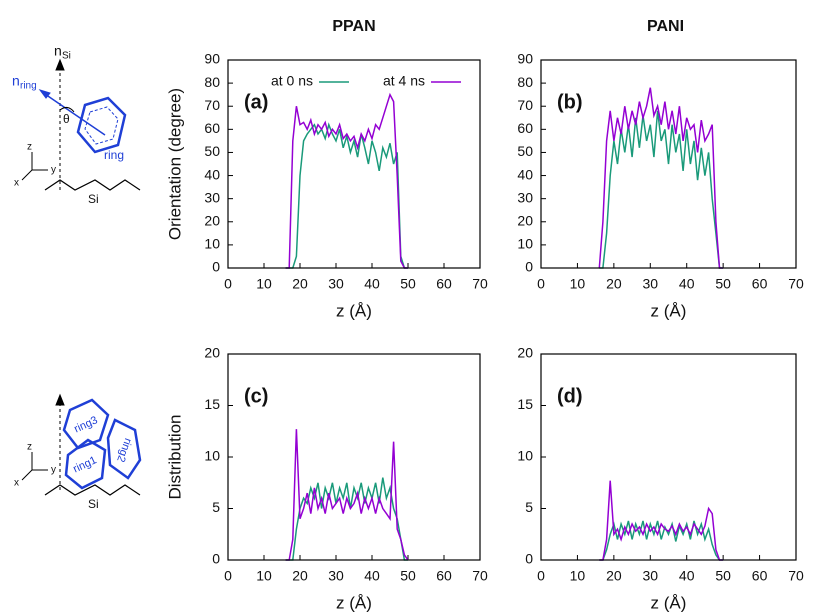 This screenshot has width=816, height=615. I want to click on angle-label: θ, so click(66, 119).